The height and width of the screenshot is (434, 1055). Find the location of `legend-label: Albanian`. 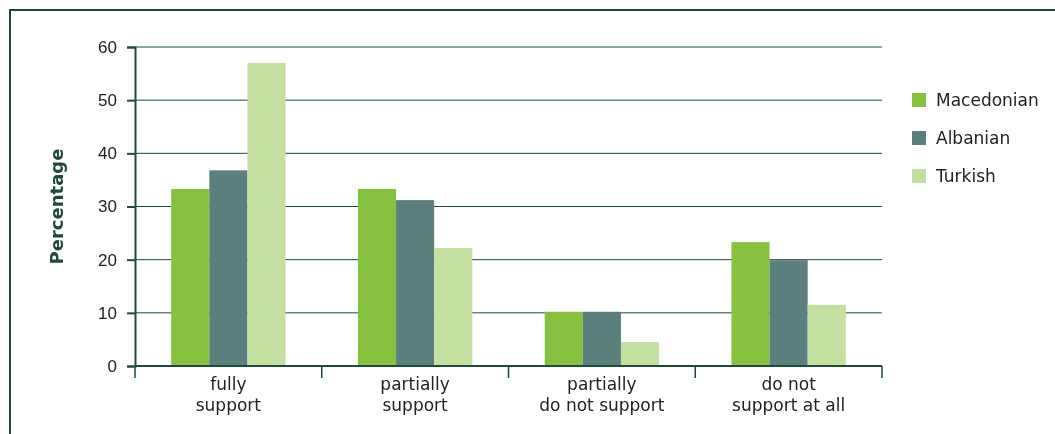

legend-label: Albanian is located at coordinates (973, 138).